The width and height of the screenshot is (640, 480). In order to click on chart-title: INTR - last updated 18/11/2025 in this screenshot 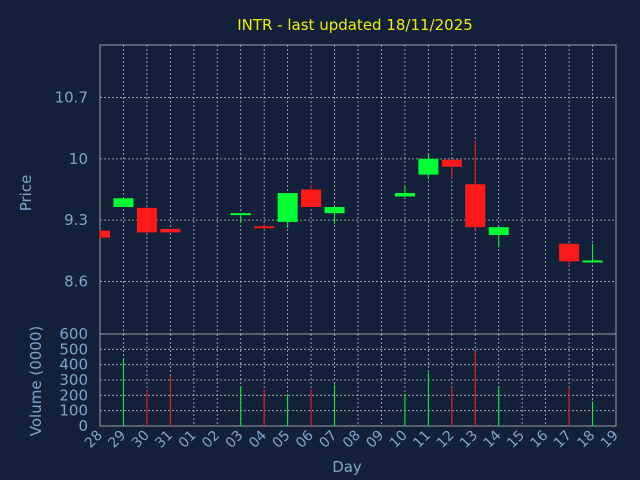, I will do `click(355, 25)`.